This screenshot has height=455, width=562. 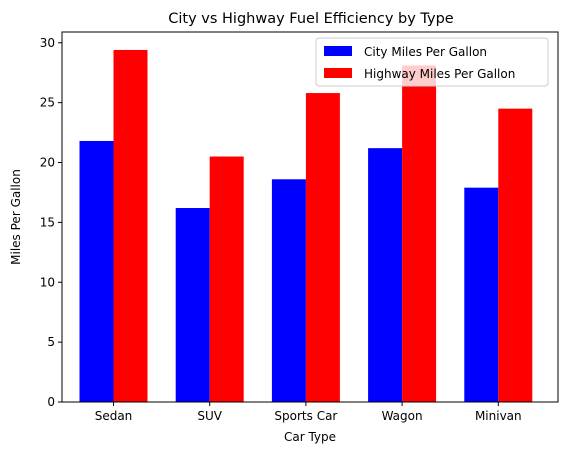 I want to click on y-tick-label: 15, so click(x=47, y=222).